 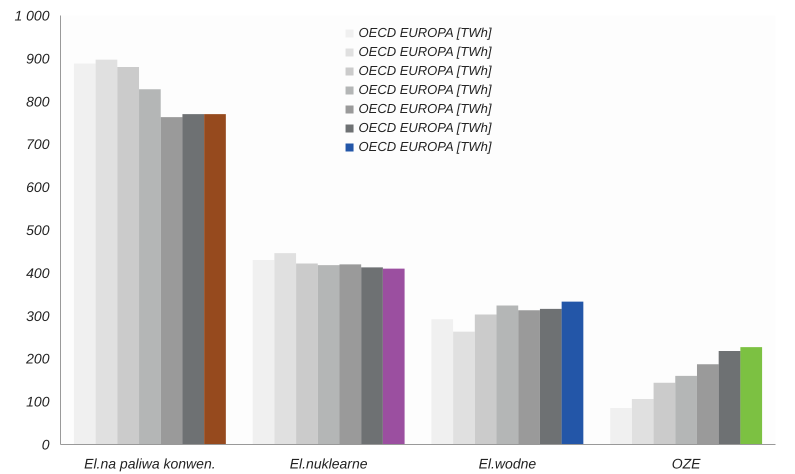 I want to click on y-tick-label: 700, so click(x=38, y=144).